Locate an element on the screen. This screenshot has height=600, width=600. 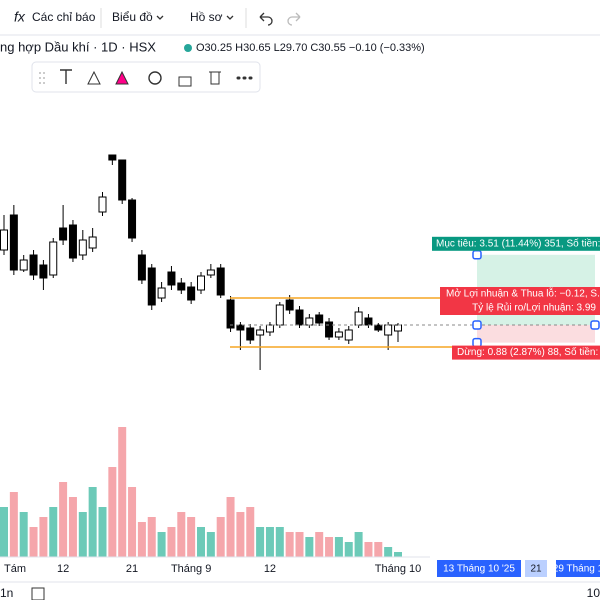
time-label: 13 Tháng 10 '25 is located at coordinates (479, 569).